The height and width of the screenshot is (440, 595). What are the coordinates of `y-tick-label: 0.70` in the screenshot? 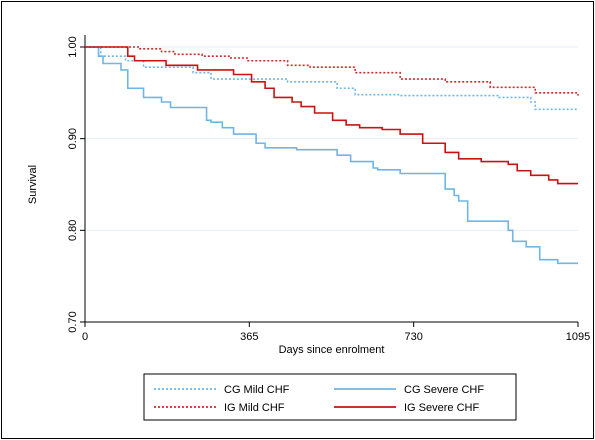 It's located at (73, 321).